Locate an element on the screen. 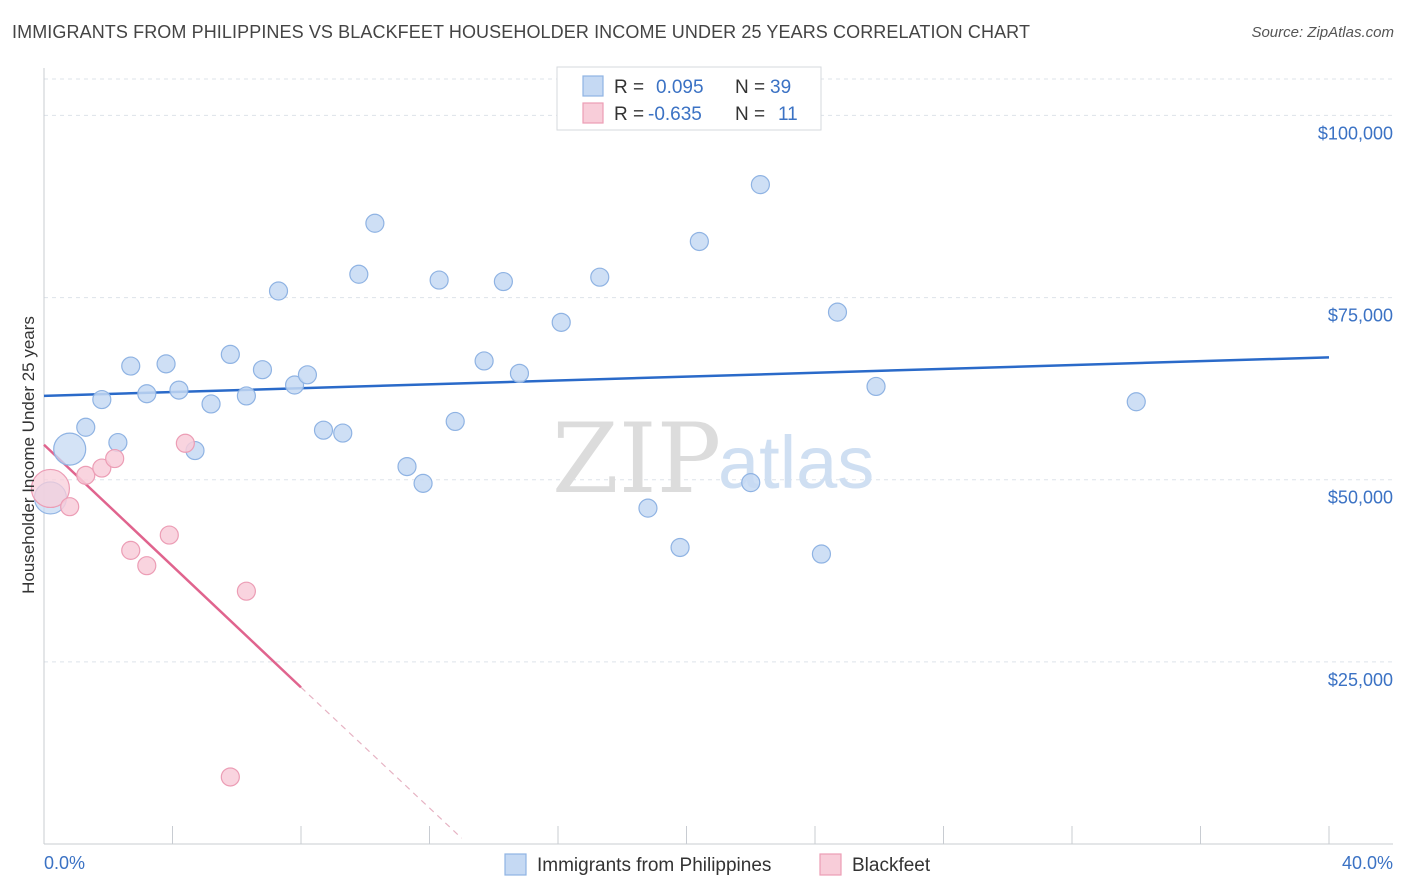 Image resolution: width=1406 pixels, height=892 pixels. legend-r-value-philippines: 0.095 is located at coordinates (680, 87).